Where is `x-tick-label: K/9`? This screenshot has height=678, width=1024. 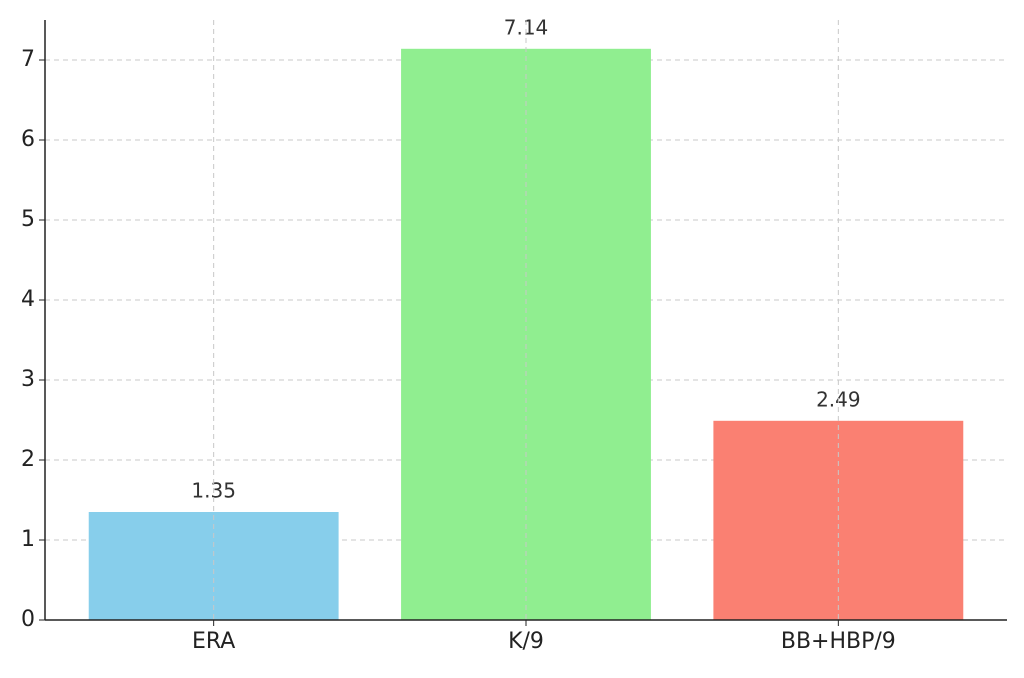
x-tick-label: K/9 is located at coordinates (526, 641).